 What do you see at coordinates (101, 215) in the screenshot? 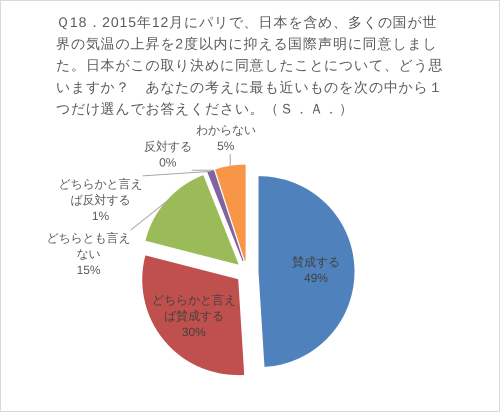
I see `data-label: 1%` at bounding box center [101, 215].